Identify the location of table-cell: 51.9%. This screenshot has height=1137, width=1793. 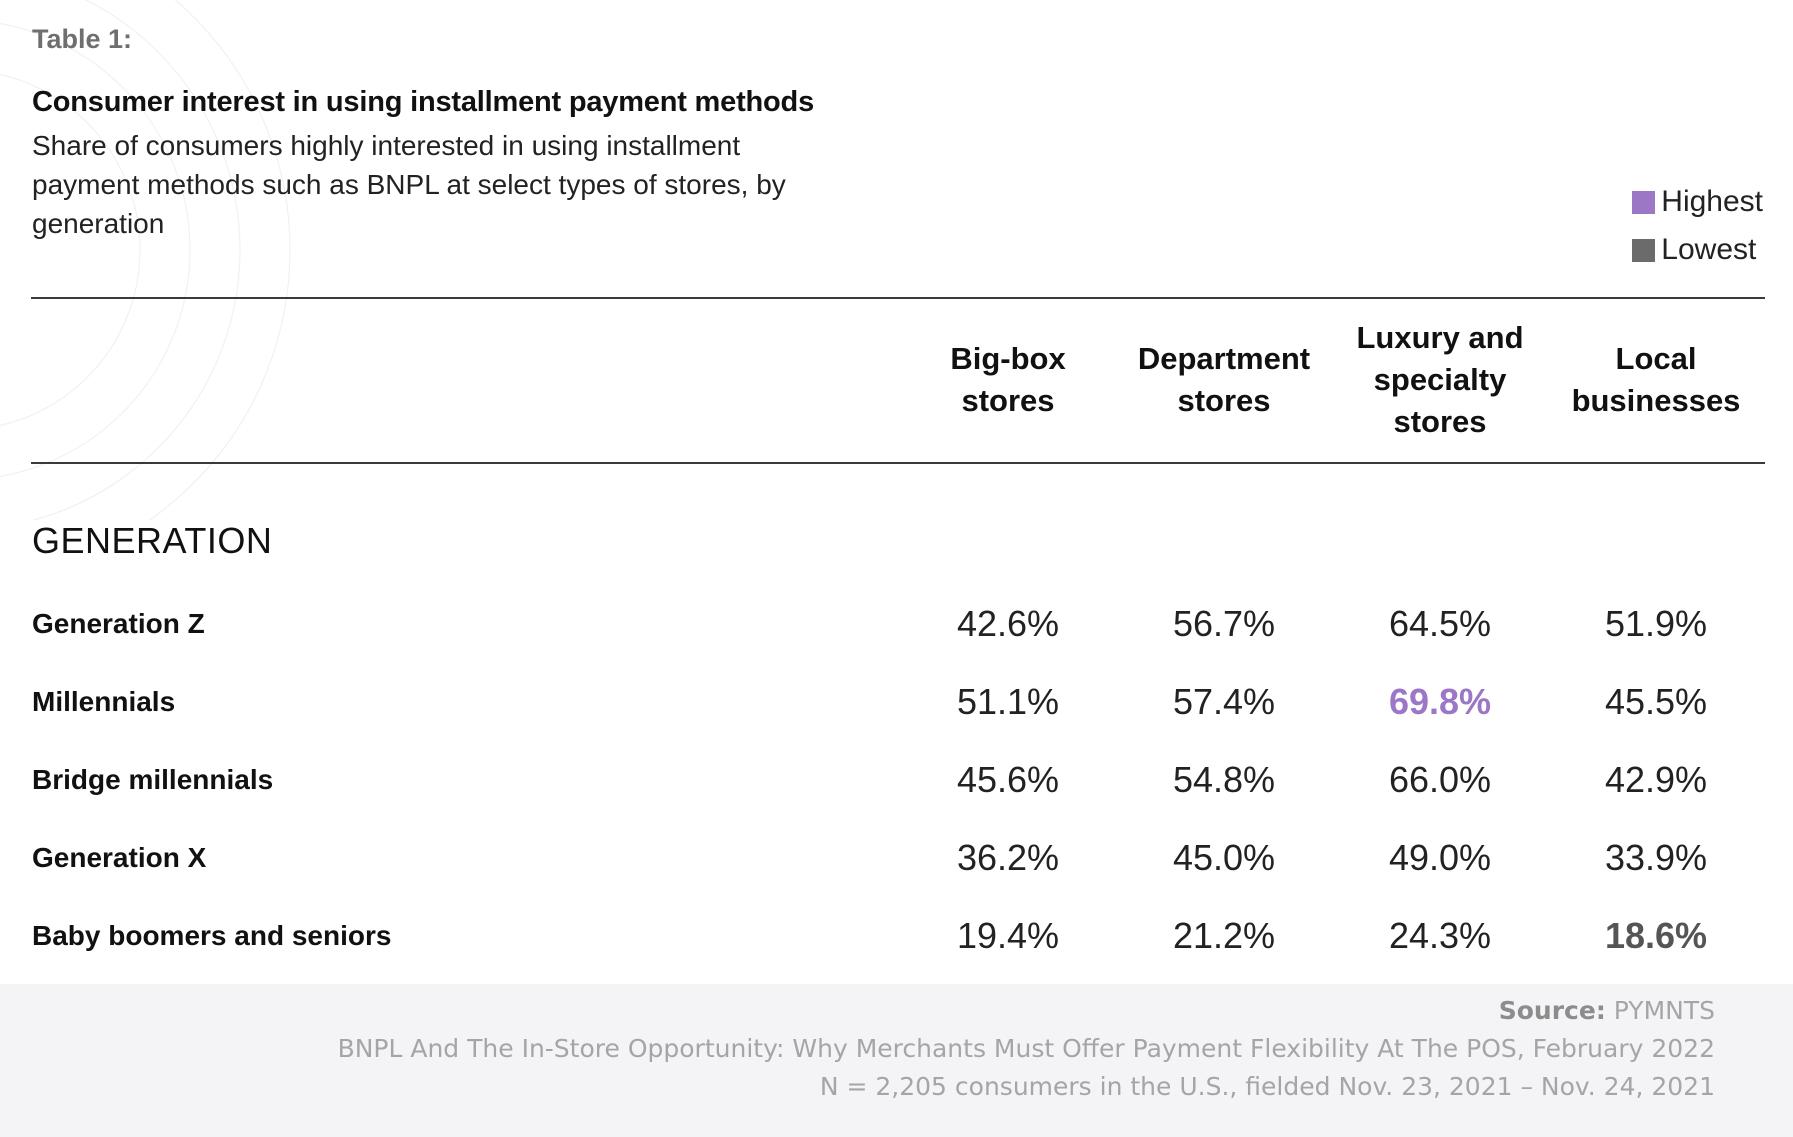
(1656, 623).